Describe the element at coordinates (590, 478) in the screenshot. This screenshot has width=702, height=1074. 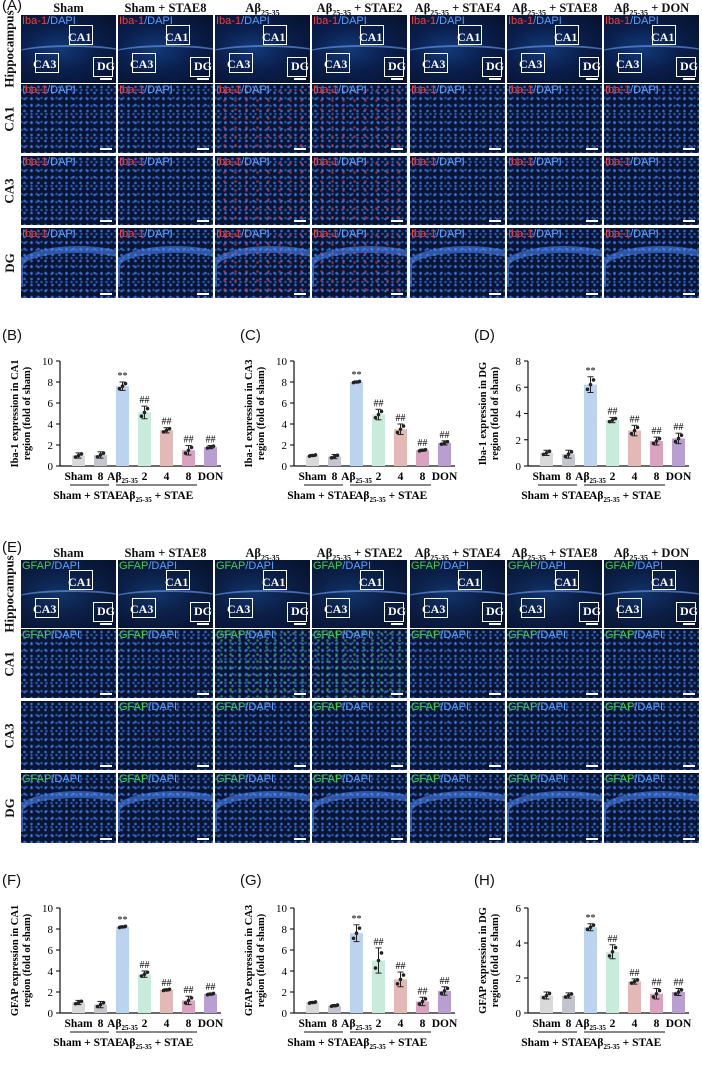
I see `x-tick-label: Aβ25-35` at that location.